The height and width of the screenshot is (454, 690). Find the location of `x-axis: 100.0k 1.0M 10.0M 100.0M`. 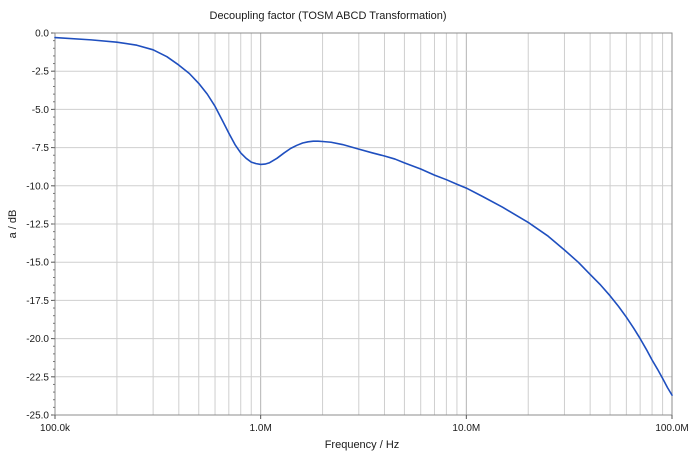

x-axis: 100.0k 1.0M 10.0M 100.0M is located at coordinates (364, 424).